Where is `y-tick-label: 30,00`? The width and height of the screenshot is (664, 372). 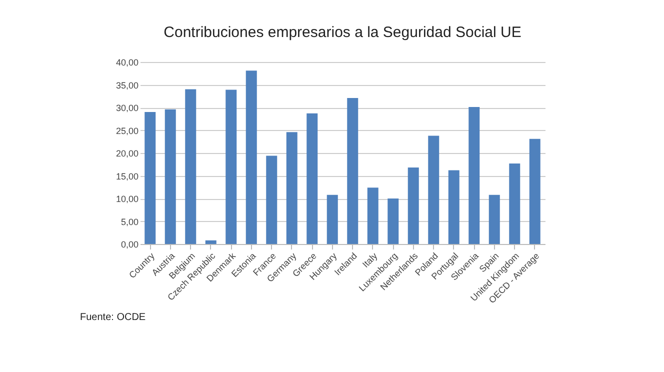 y-tick-label: 30,00 is located at coordinates (127, 108).